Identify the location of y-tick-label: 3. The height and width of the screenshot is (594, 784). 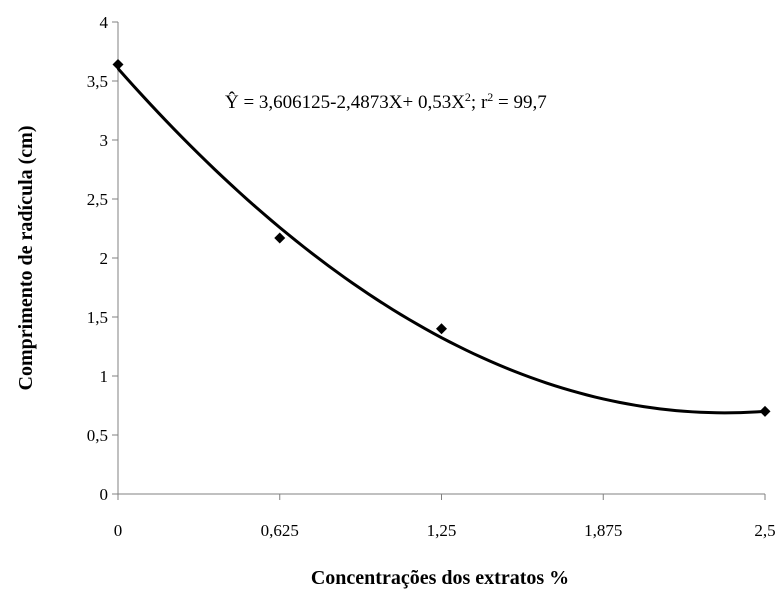
(104, 140).